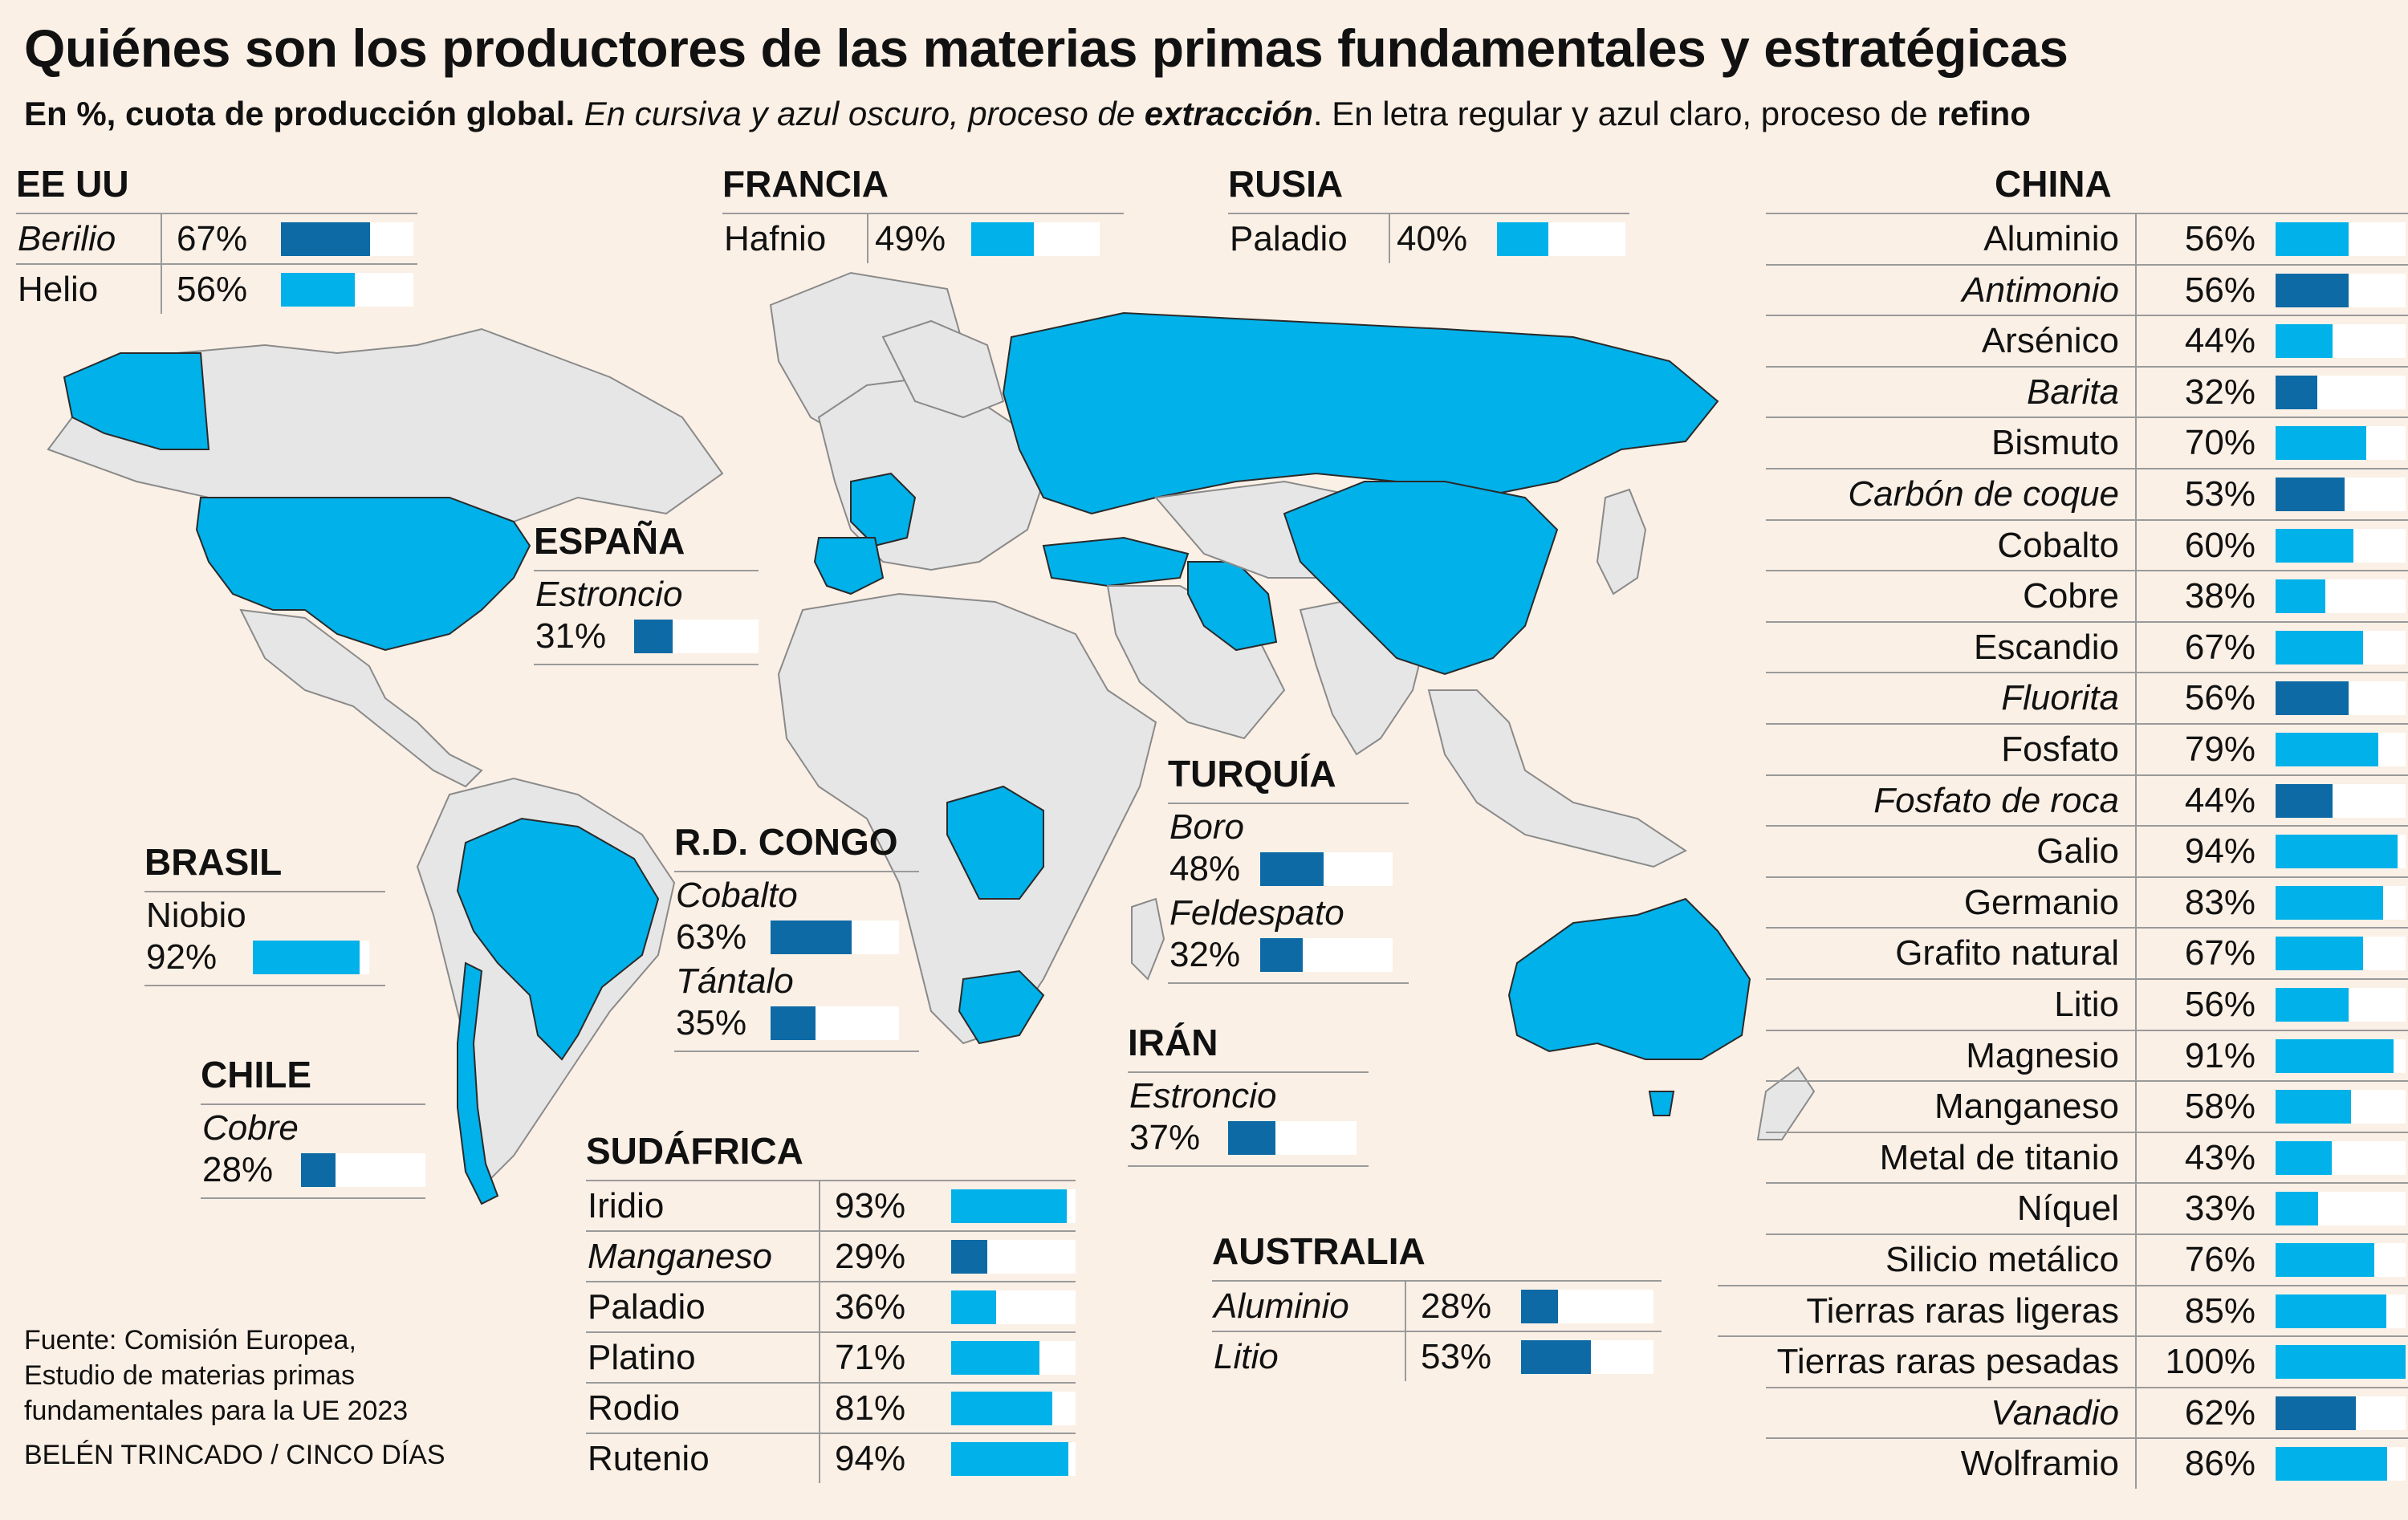 The image size is (2408, 1520). Describe the element at coordinates (2007, 953) in the screenshot. I see `material-label: Grafito natural` at that location.